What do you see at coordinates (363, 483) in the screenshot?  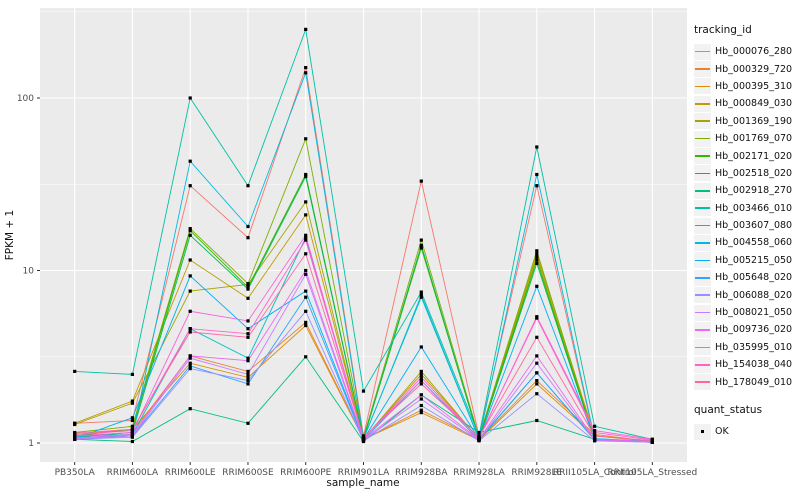 I see `x-axis-title: sample_name` at bounding box center [363, 483].